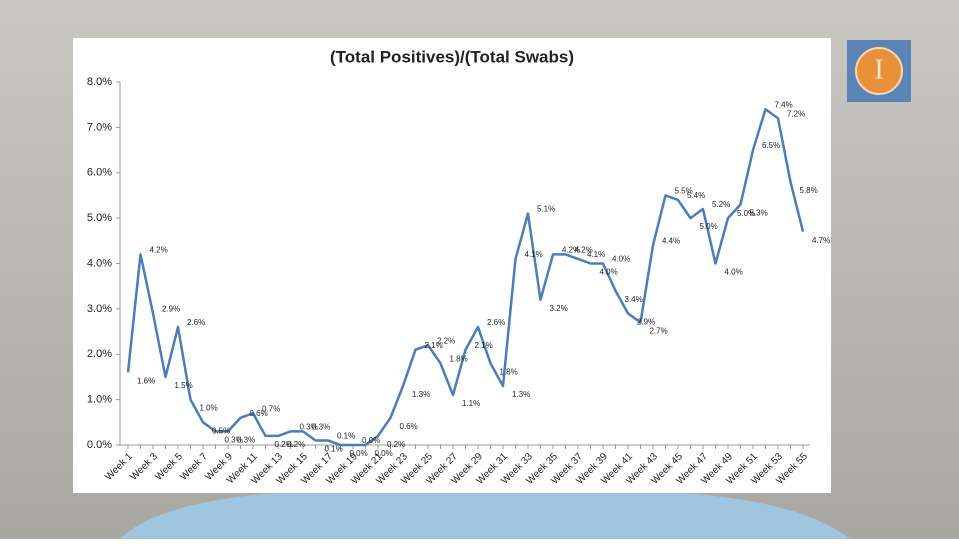 Image resolution: width=959 pixels, height=544 pixels. What do you see at coordinates (99, 309) in the screenshot?
I see `y-tick-label: 3.0%` at bounding box center [99, 309].